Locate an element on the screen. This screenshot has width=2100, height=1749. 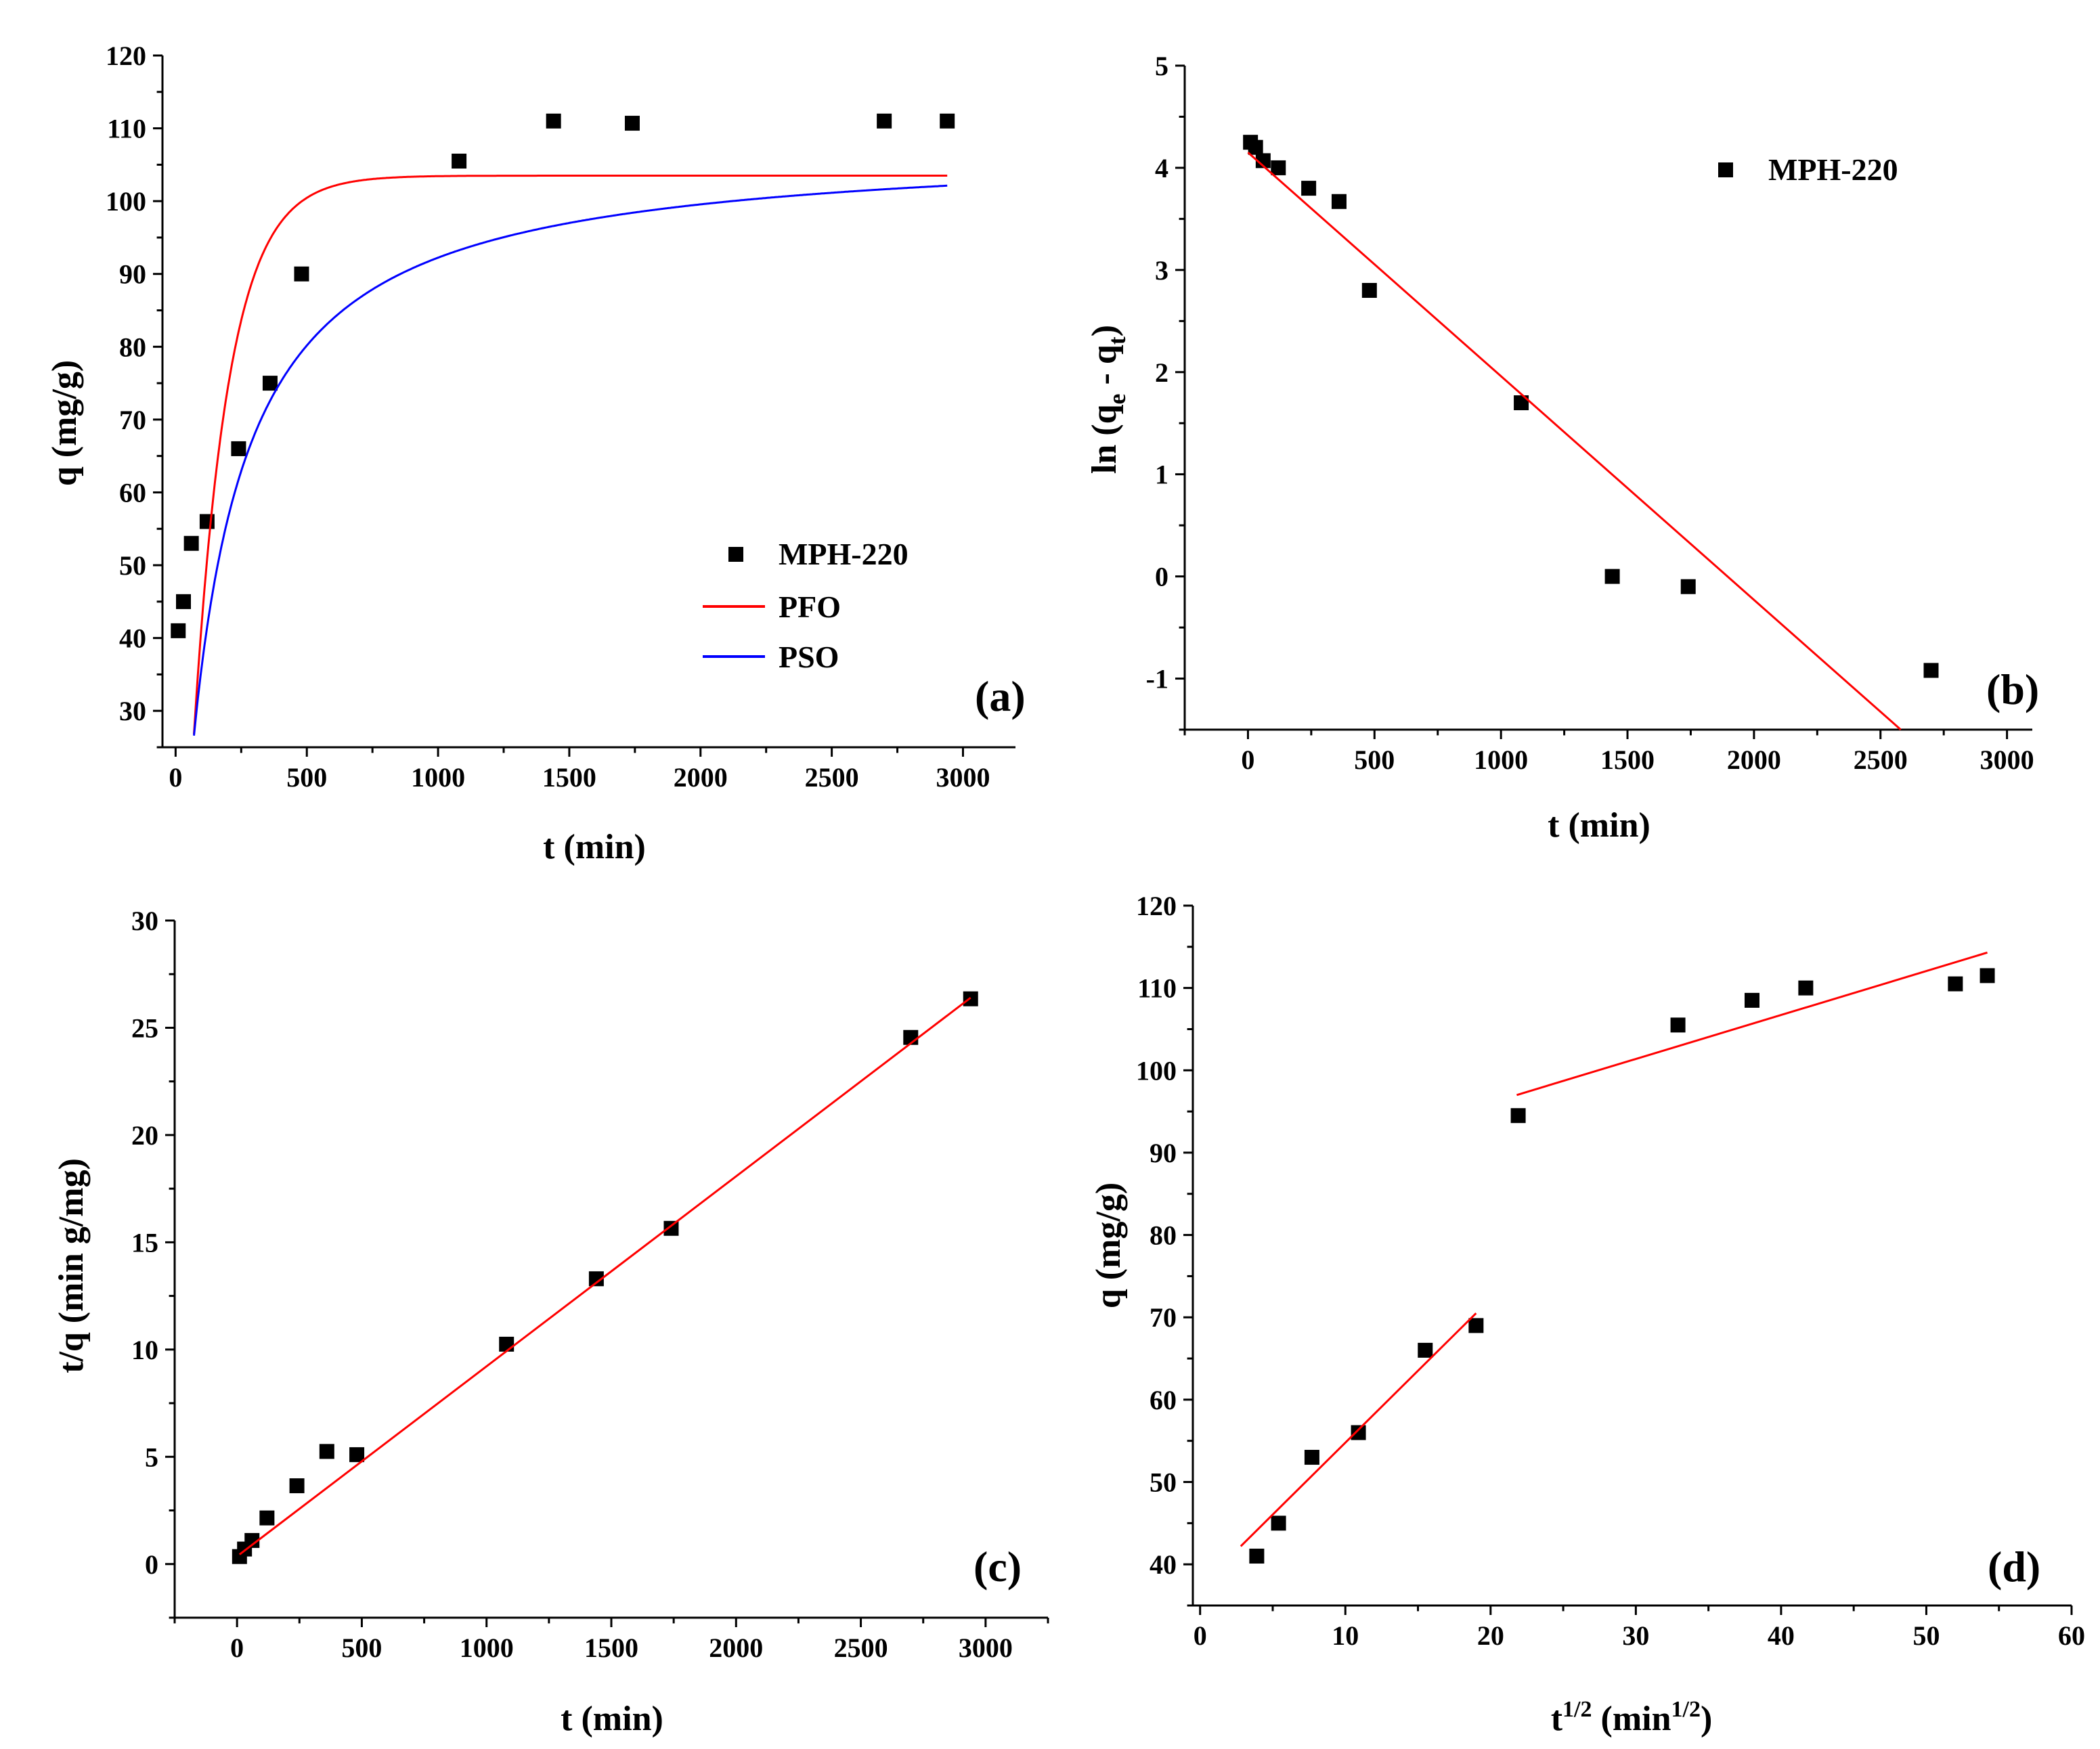
y-tick-label: 20 is located at coordinates (144, 1136).